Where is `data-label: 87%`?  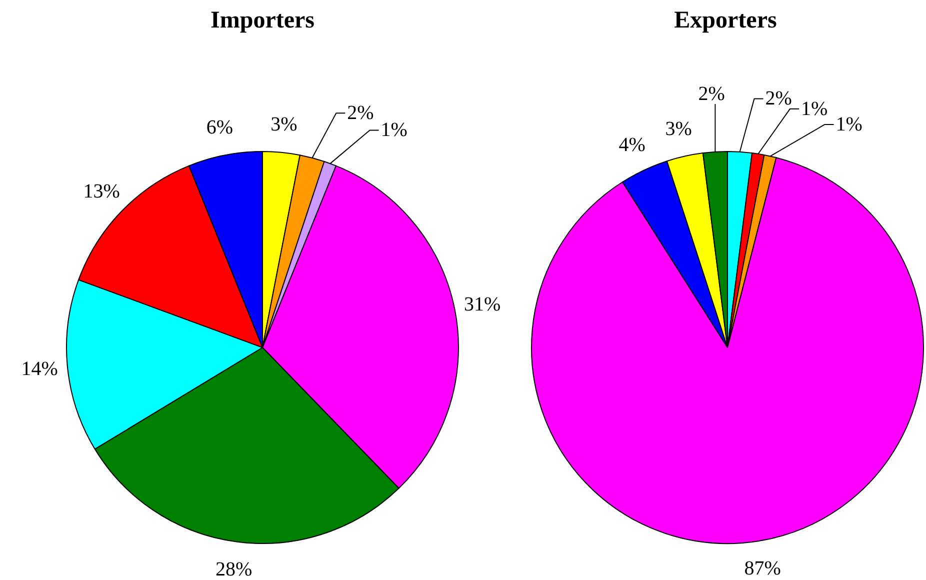
data-label: 87% is located at coordinates (762, 569).